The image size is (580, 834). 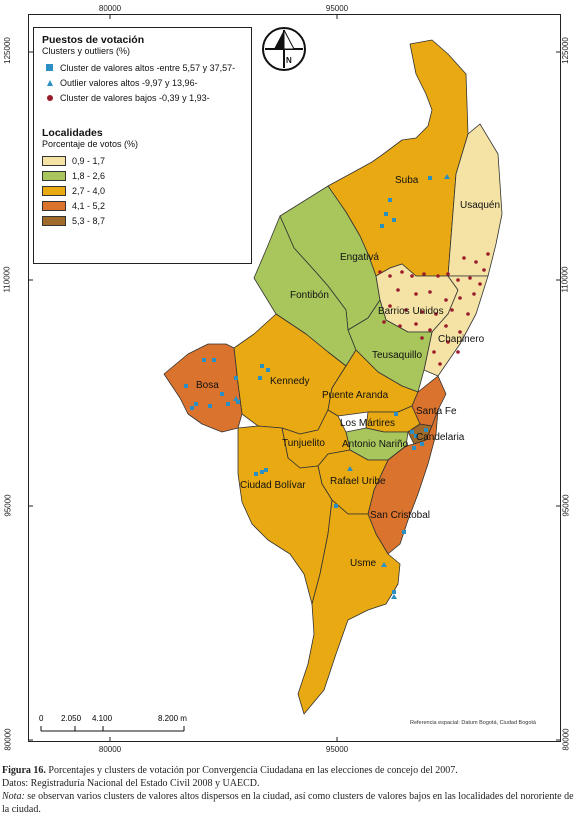 I want to click on figure-number: Figura 16., so click(x=24, y=770).